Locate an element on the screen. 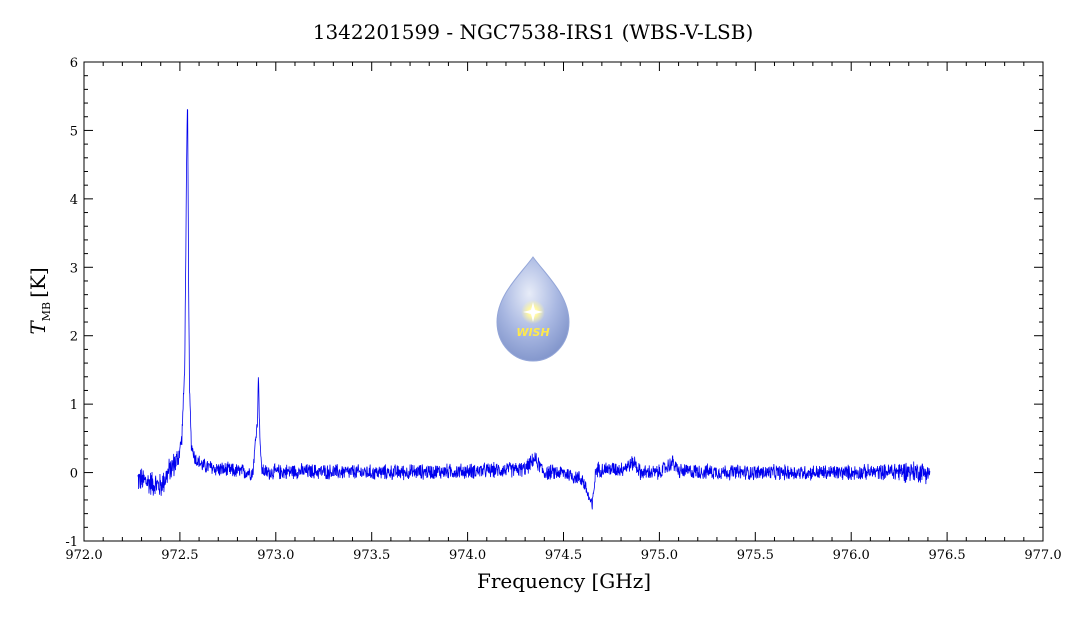 This screenshot has width=1067, height=618. y-tick-label: 4 is located at coordinates (74, 200).